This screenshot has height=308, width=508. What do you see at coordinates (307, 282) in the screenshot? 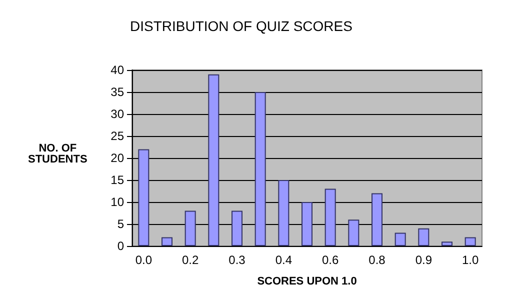
I see `x-axis-title: SCORES UPON 1.0` at bounding box center [307, 282].